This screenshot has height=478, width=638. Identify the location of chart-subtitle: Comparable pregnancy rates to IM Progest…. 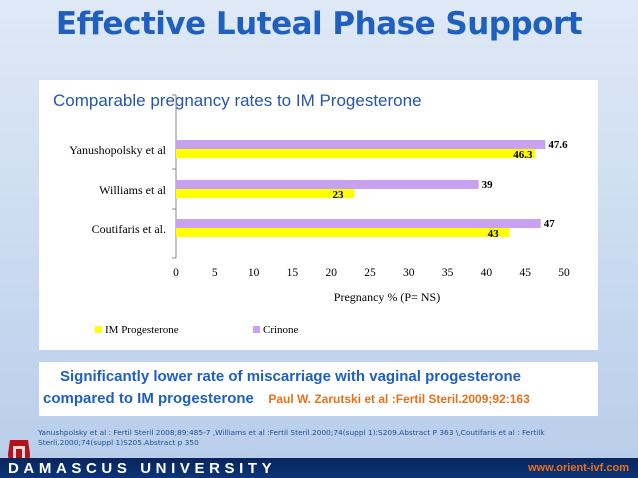
(237, 100).